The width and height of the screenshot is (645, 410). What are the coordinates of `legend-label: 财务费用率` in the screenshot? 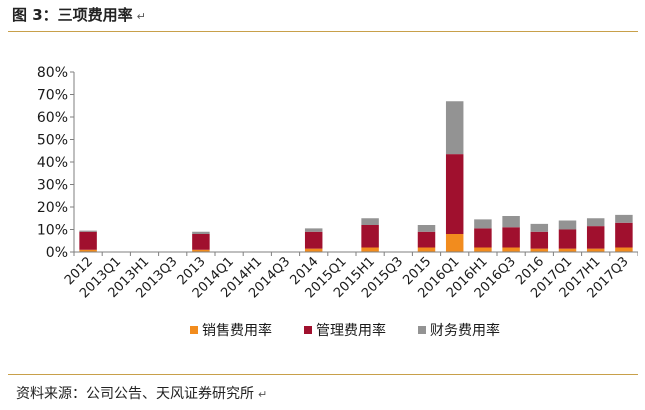 It's located at (465, 330).